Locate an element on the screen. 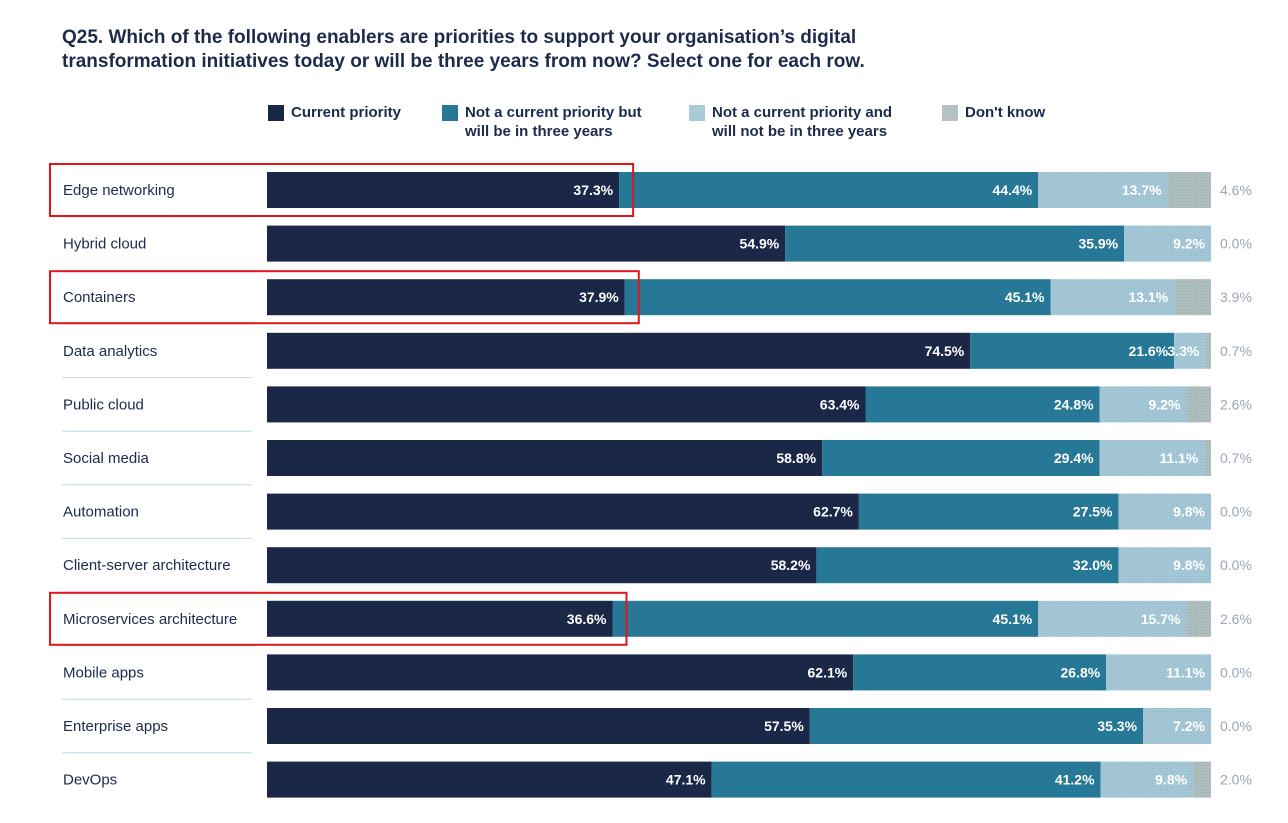 The height and width of the screenshot is (823, 1288). bar-row-edge-networking: Edge networking 37.3% 44.4% 13.7% 4.6% is located at coordinates (657, 190).